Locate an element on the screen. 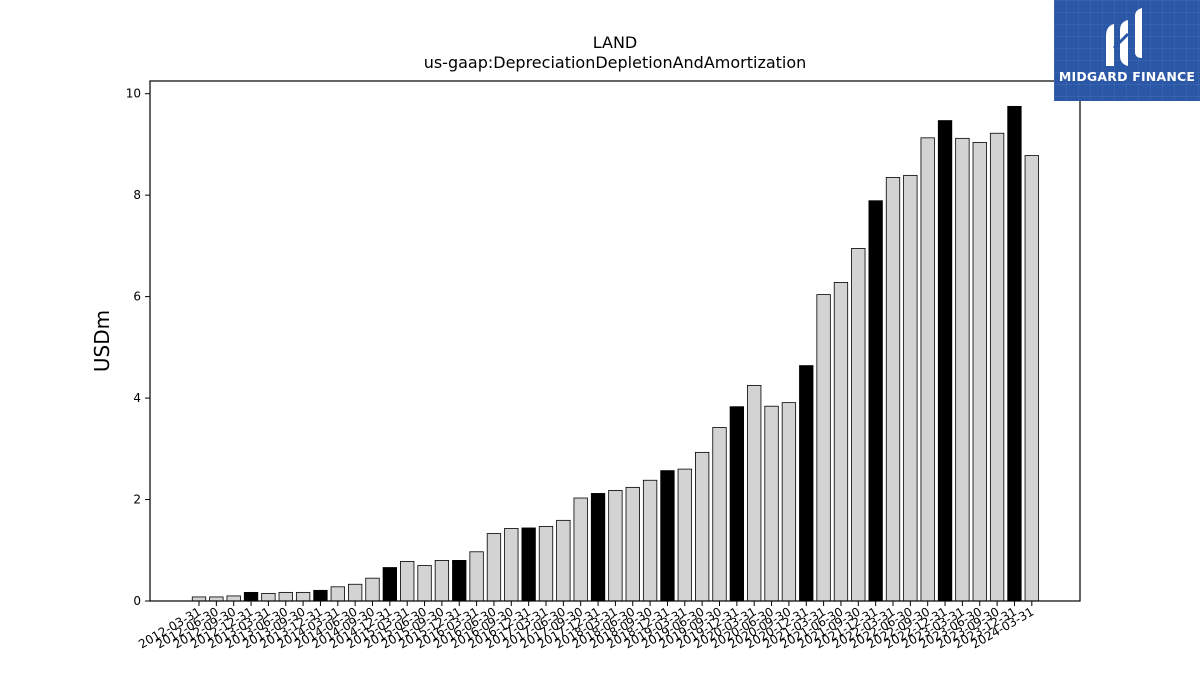  y-tick-label: 2 is located at coordinates (137, 500).